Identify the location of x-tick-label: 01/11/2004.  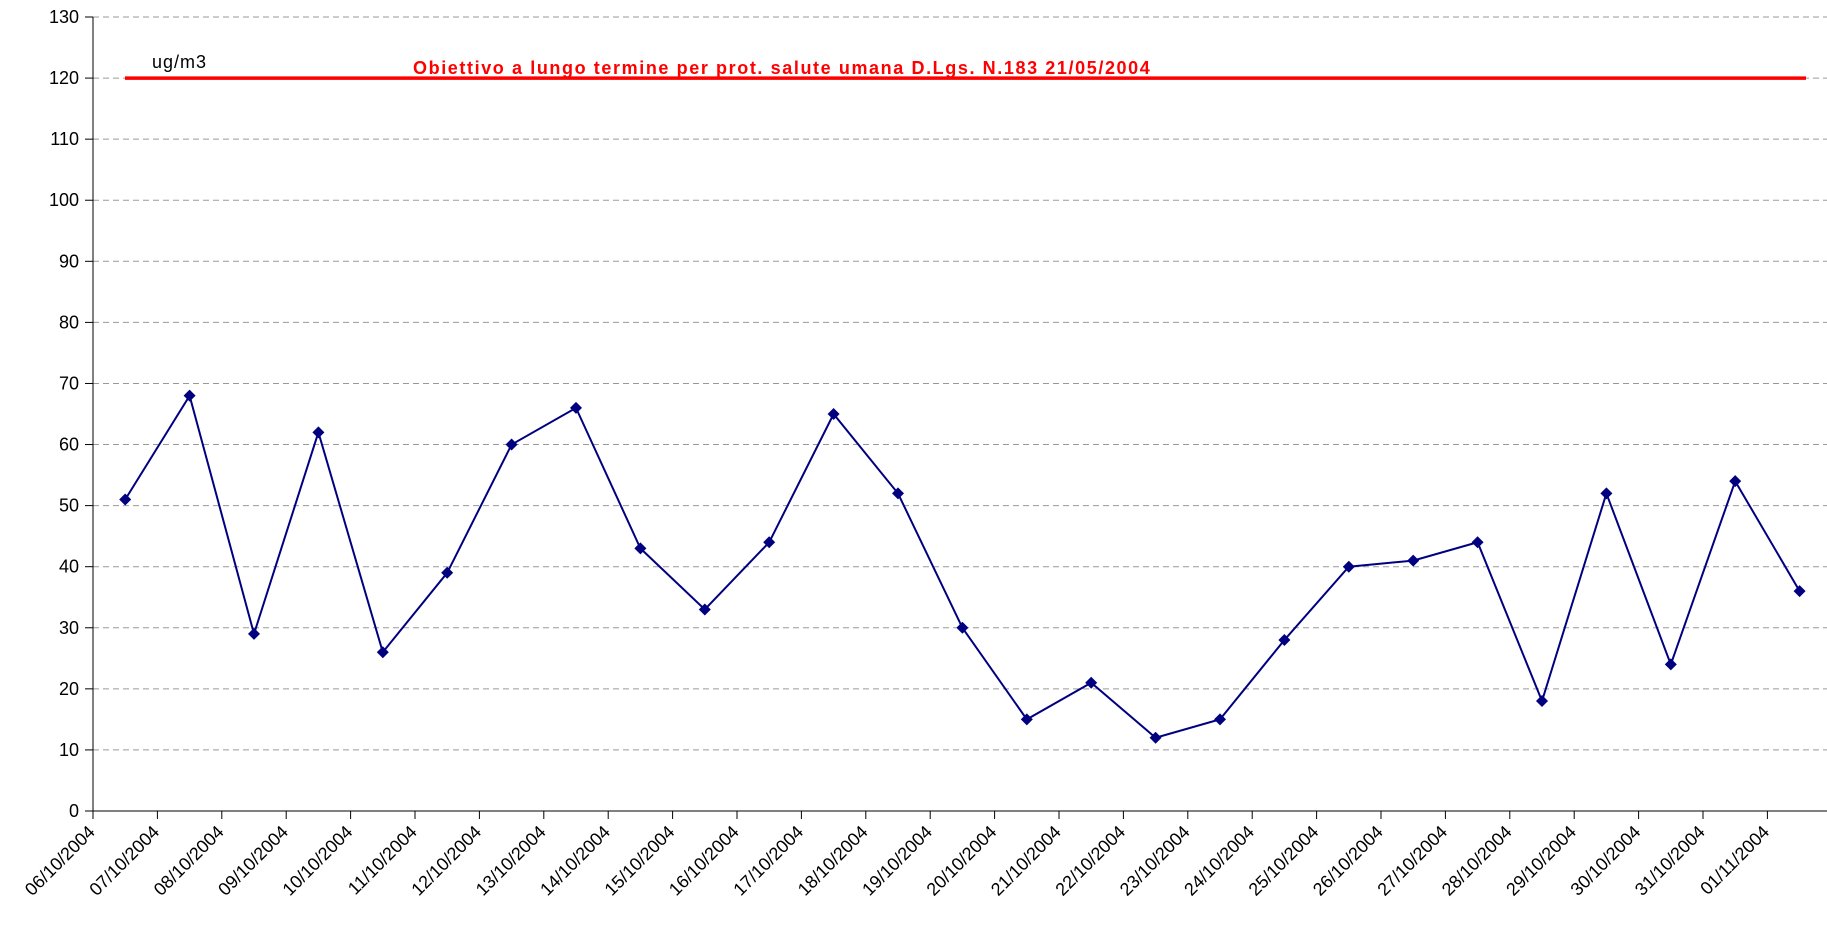
(1734, 860).